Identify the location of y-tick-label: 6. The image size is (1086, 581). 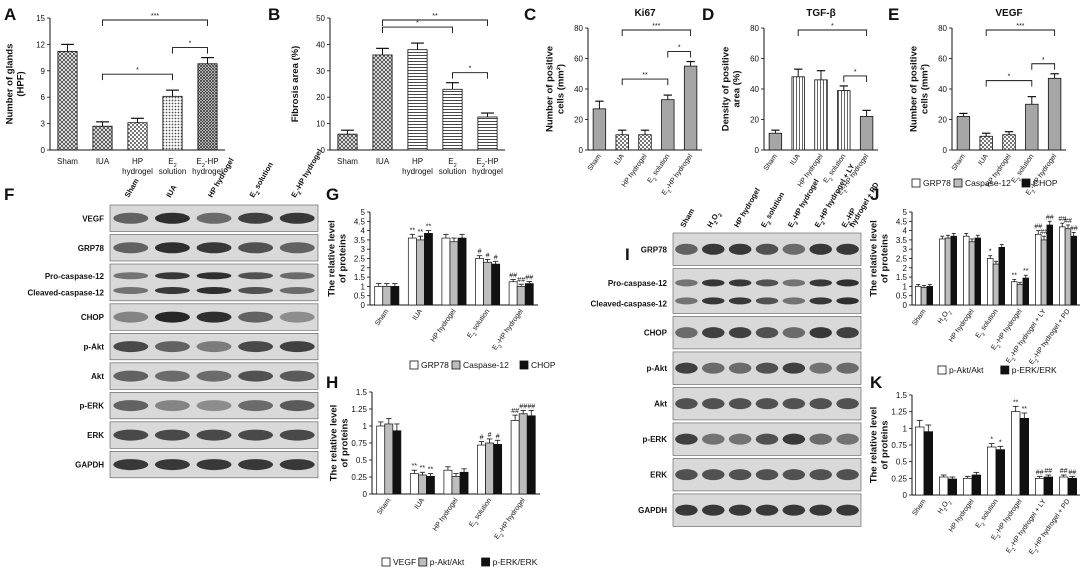
(43, 97).